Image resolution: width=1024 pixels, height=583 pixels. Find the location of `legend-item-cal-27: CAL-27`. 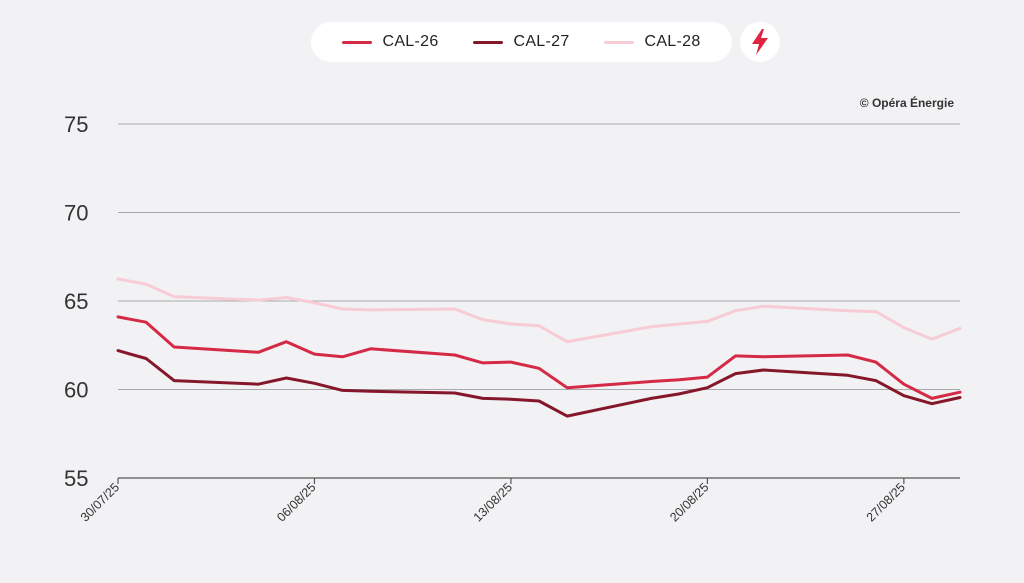

legend-item-cal-27: CAL-27 is located at coordinates (521, 42).